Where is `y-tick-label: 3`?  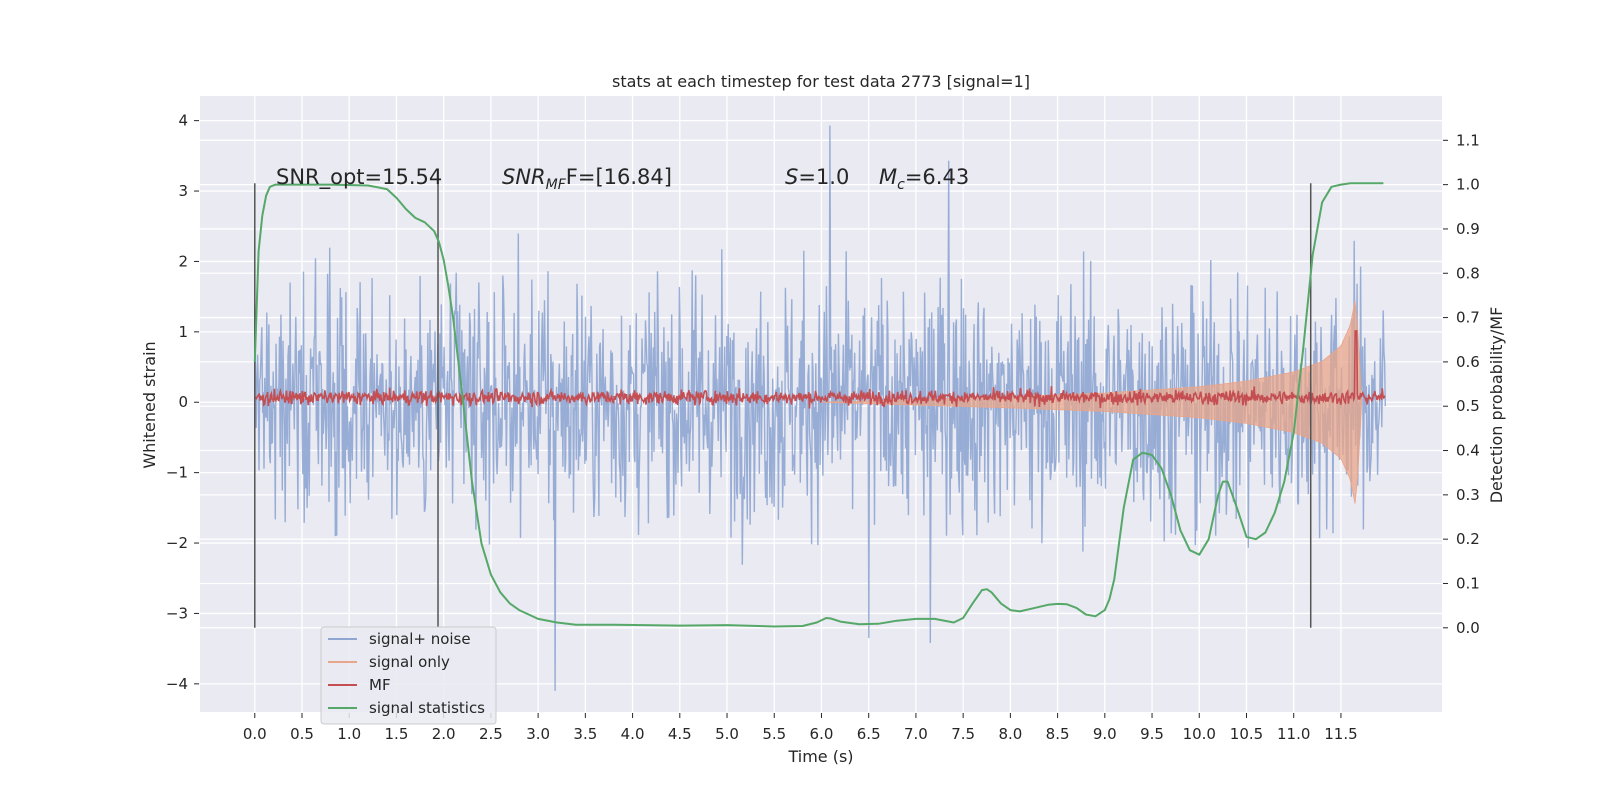 y-tick-label: 3 is located at coordinates (183, 191).